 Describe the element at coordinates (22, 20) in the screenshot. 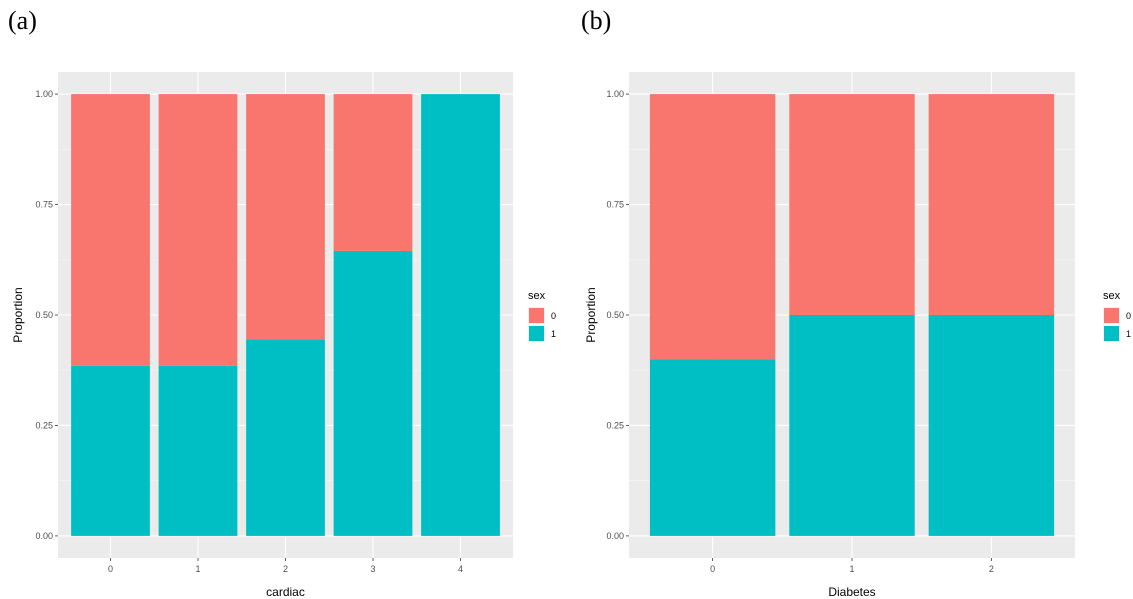

I see `panel-label-a: (a)` at that location.